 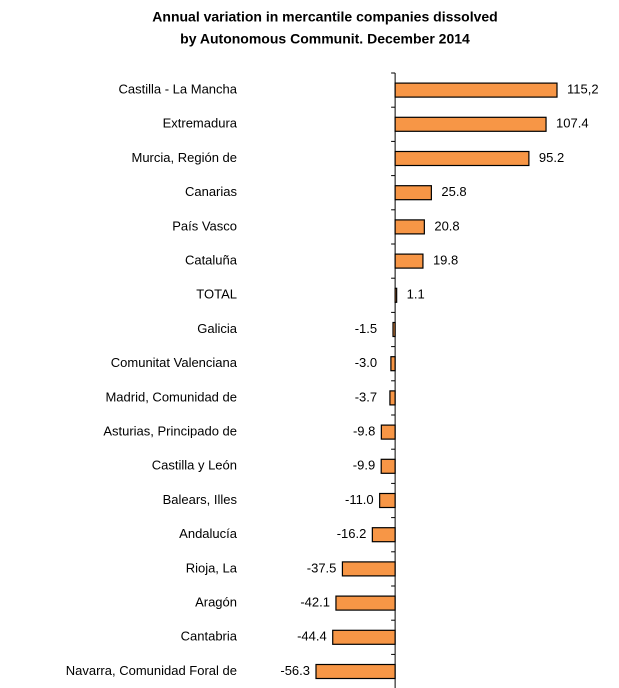 I want to click on chart-title: by Autonomous Communit. December 2014, so click(x=325, y=39).